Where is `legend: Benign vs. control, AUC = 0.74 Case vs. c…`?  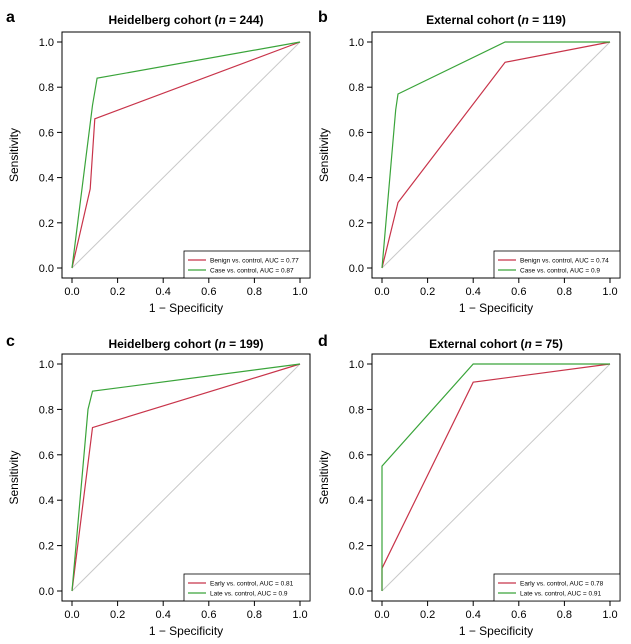 legend: Benign vs. control, AUC = 0.74 Case vs. c… is located at coordinates (557, 264).